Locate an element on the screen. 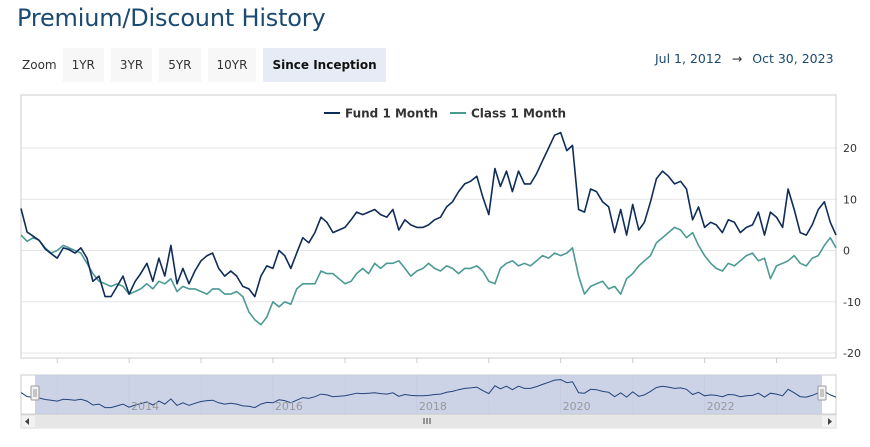 The width and height of the screenshot is (870, 447). legend-item-class: Class 1 Month is located at coordinates (508, 114).